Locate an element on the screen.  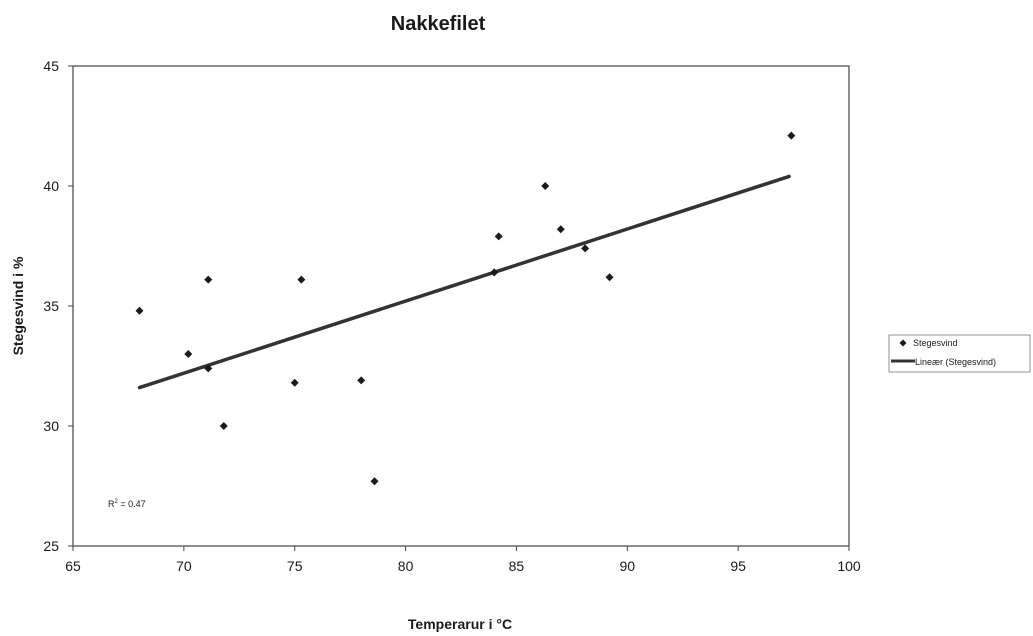
x-tick-label: 85 is located at coordinates (517, 566).